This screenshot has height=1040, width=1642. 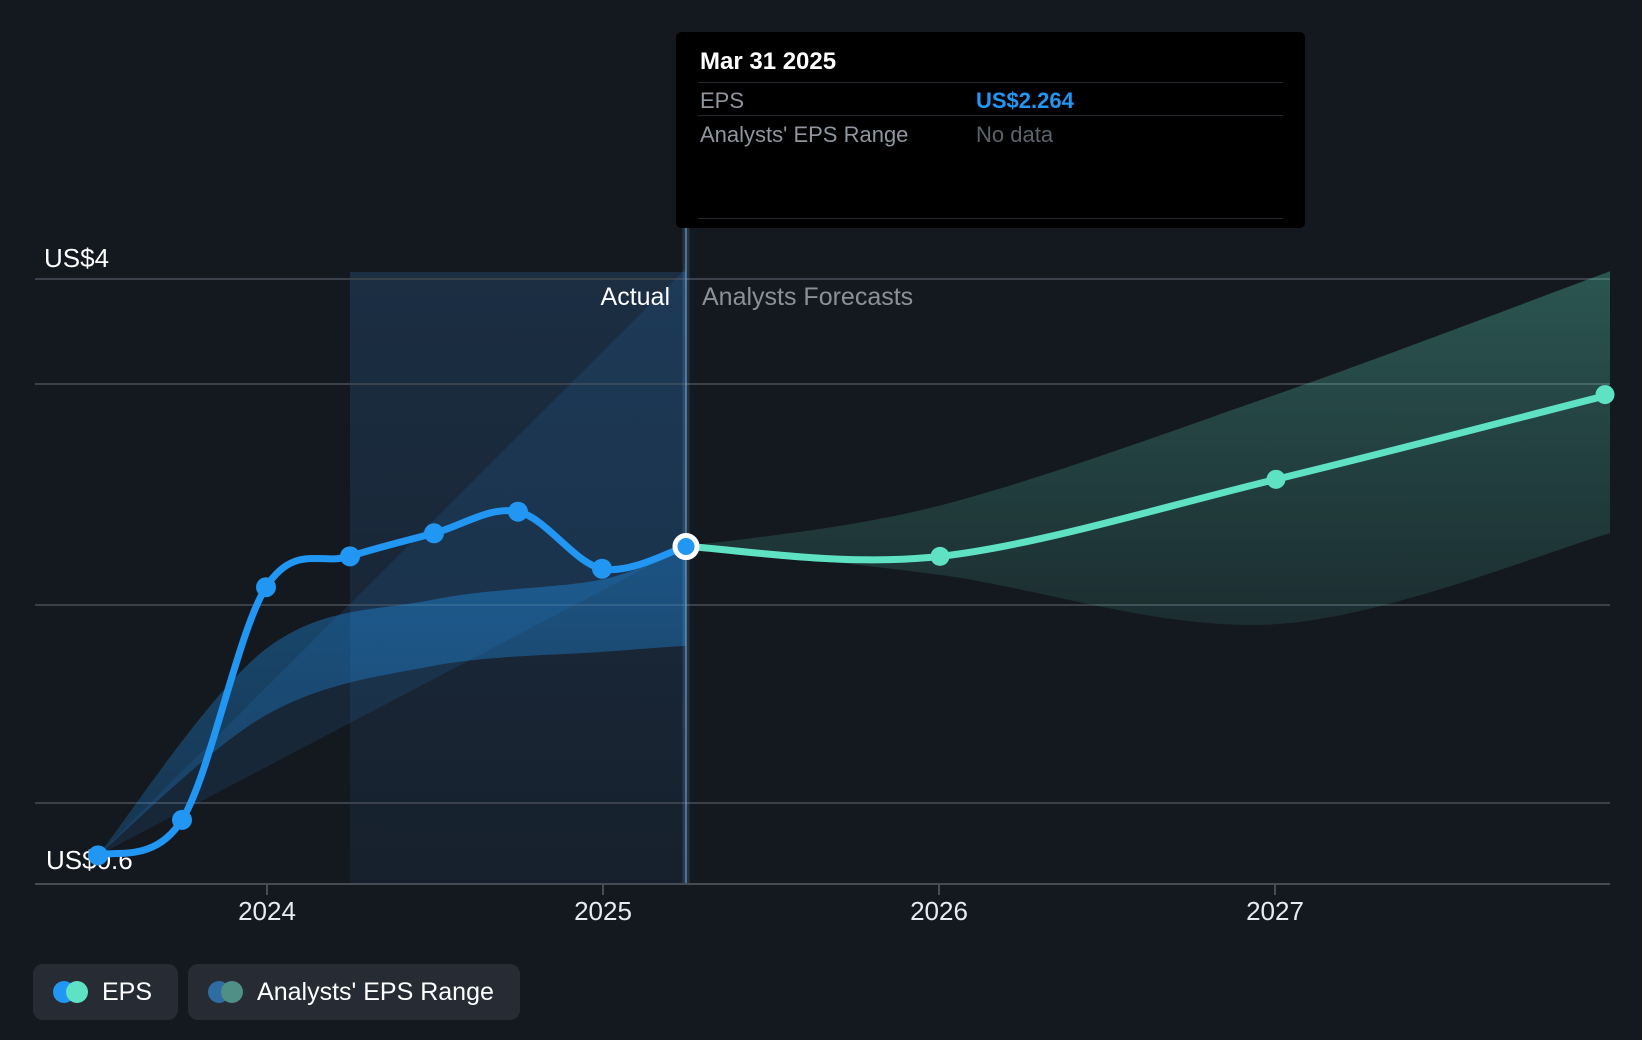 I want to click on x-axis-label-2026: 2026, so click(x=939, y=911).